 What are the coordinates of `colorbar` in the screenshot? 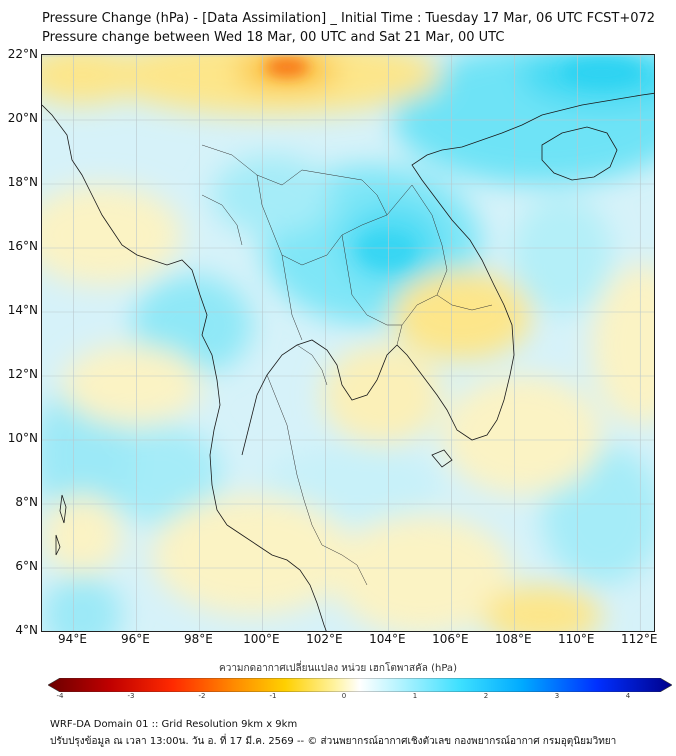 It's located at (360, 685).